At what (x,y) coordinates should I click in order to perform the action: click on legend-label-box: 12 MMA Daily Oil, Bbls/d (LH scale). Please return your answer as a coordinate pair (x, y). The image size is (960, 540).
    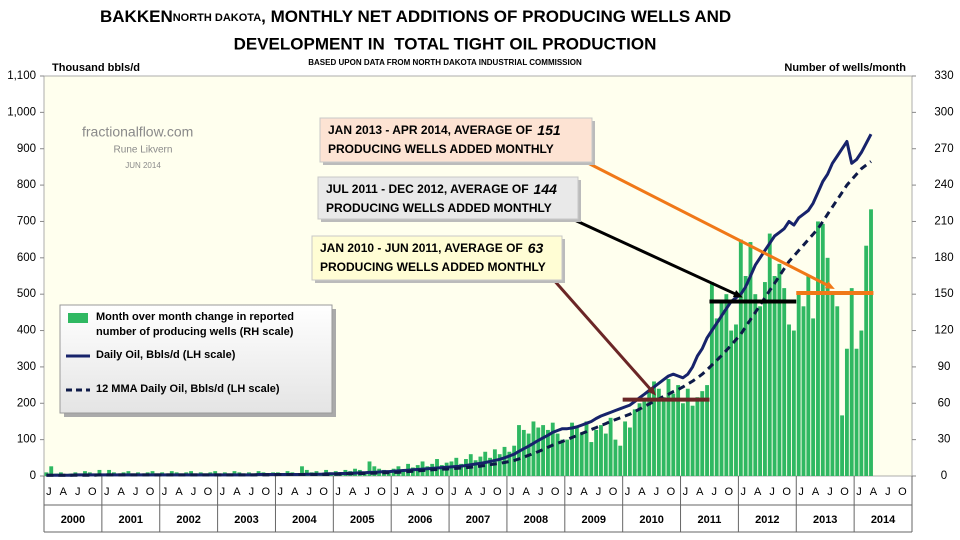
    Looking at the image, I should click on (188, 389).